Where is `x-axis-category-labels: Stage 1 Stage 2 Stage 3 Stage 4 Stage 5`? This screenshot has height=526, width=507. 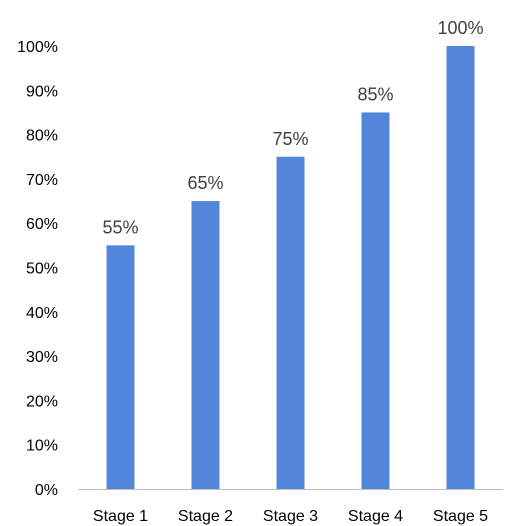
x-axis-category-labels: Stage 1 Stage 2 Stage 3 Stage 4 Stage 5 is located at coordinates (290, 516).